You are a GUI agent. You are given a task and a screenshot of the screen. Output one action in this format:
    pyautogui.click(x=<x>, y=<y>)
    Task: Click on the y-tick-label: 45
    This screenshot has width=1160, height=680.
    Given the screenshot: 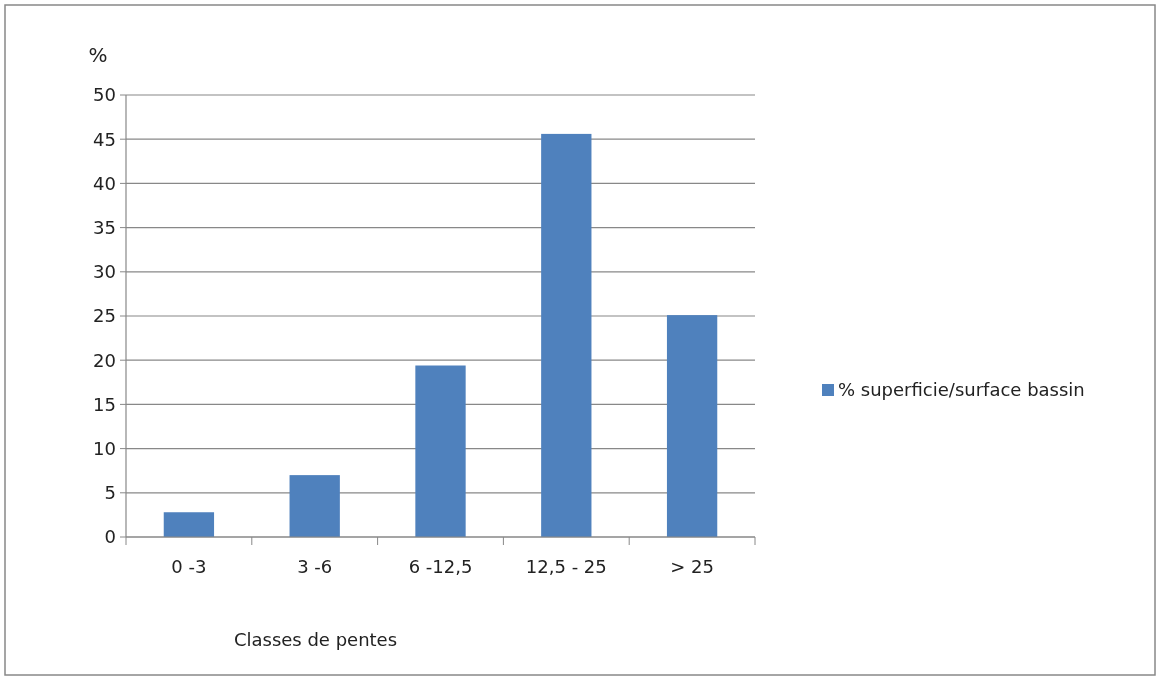 What is the action you would take?
    pyautogui.click(x=104, y=139)
    